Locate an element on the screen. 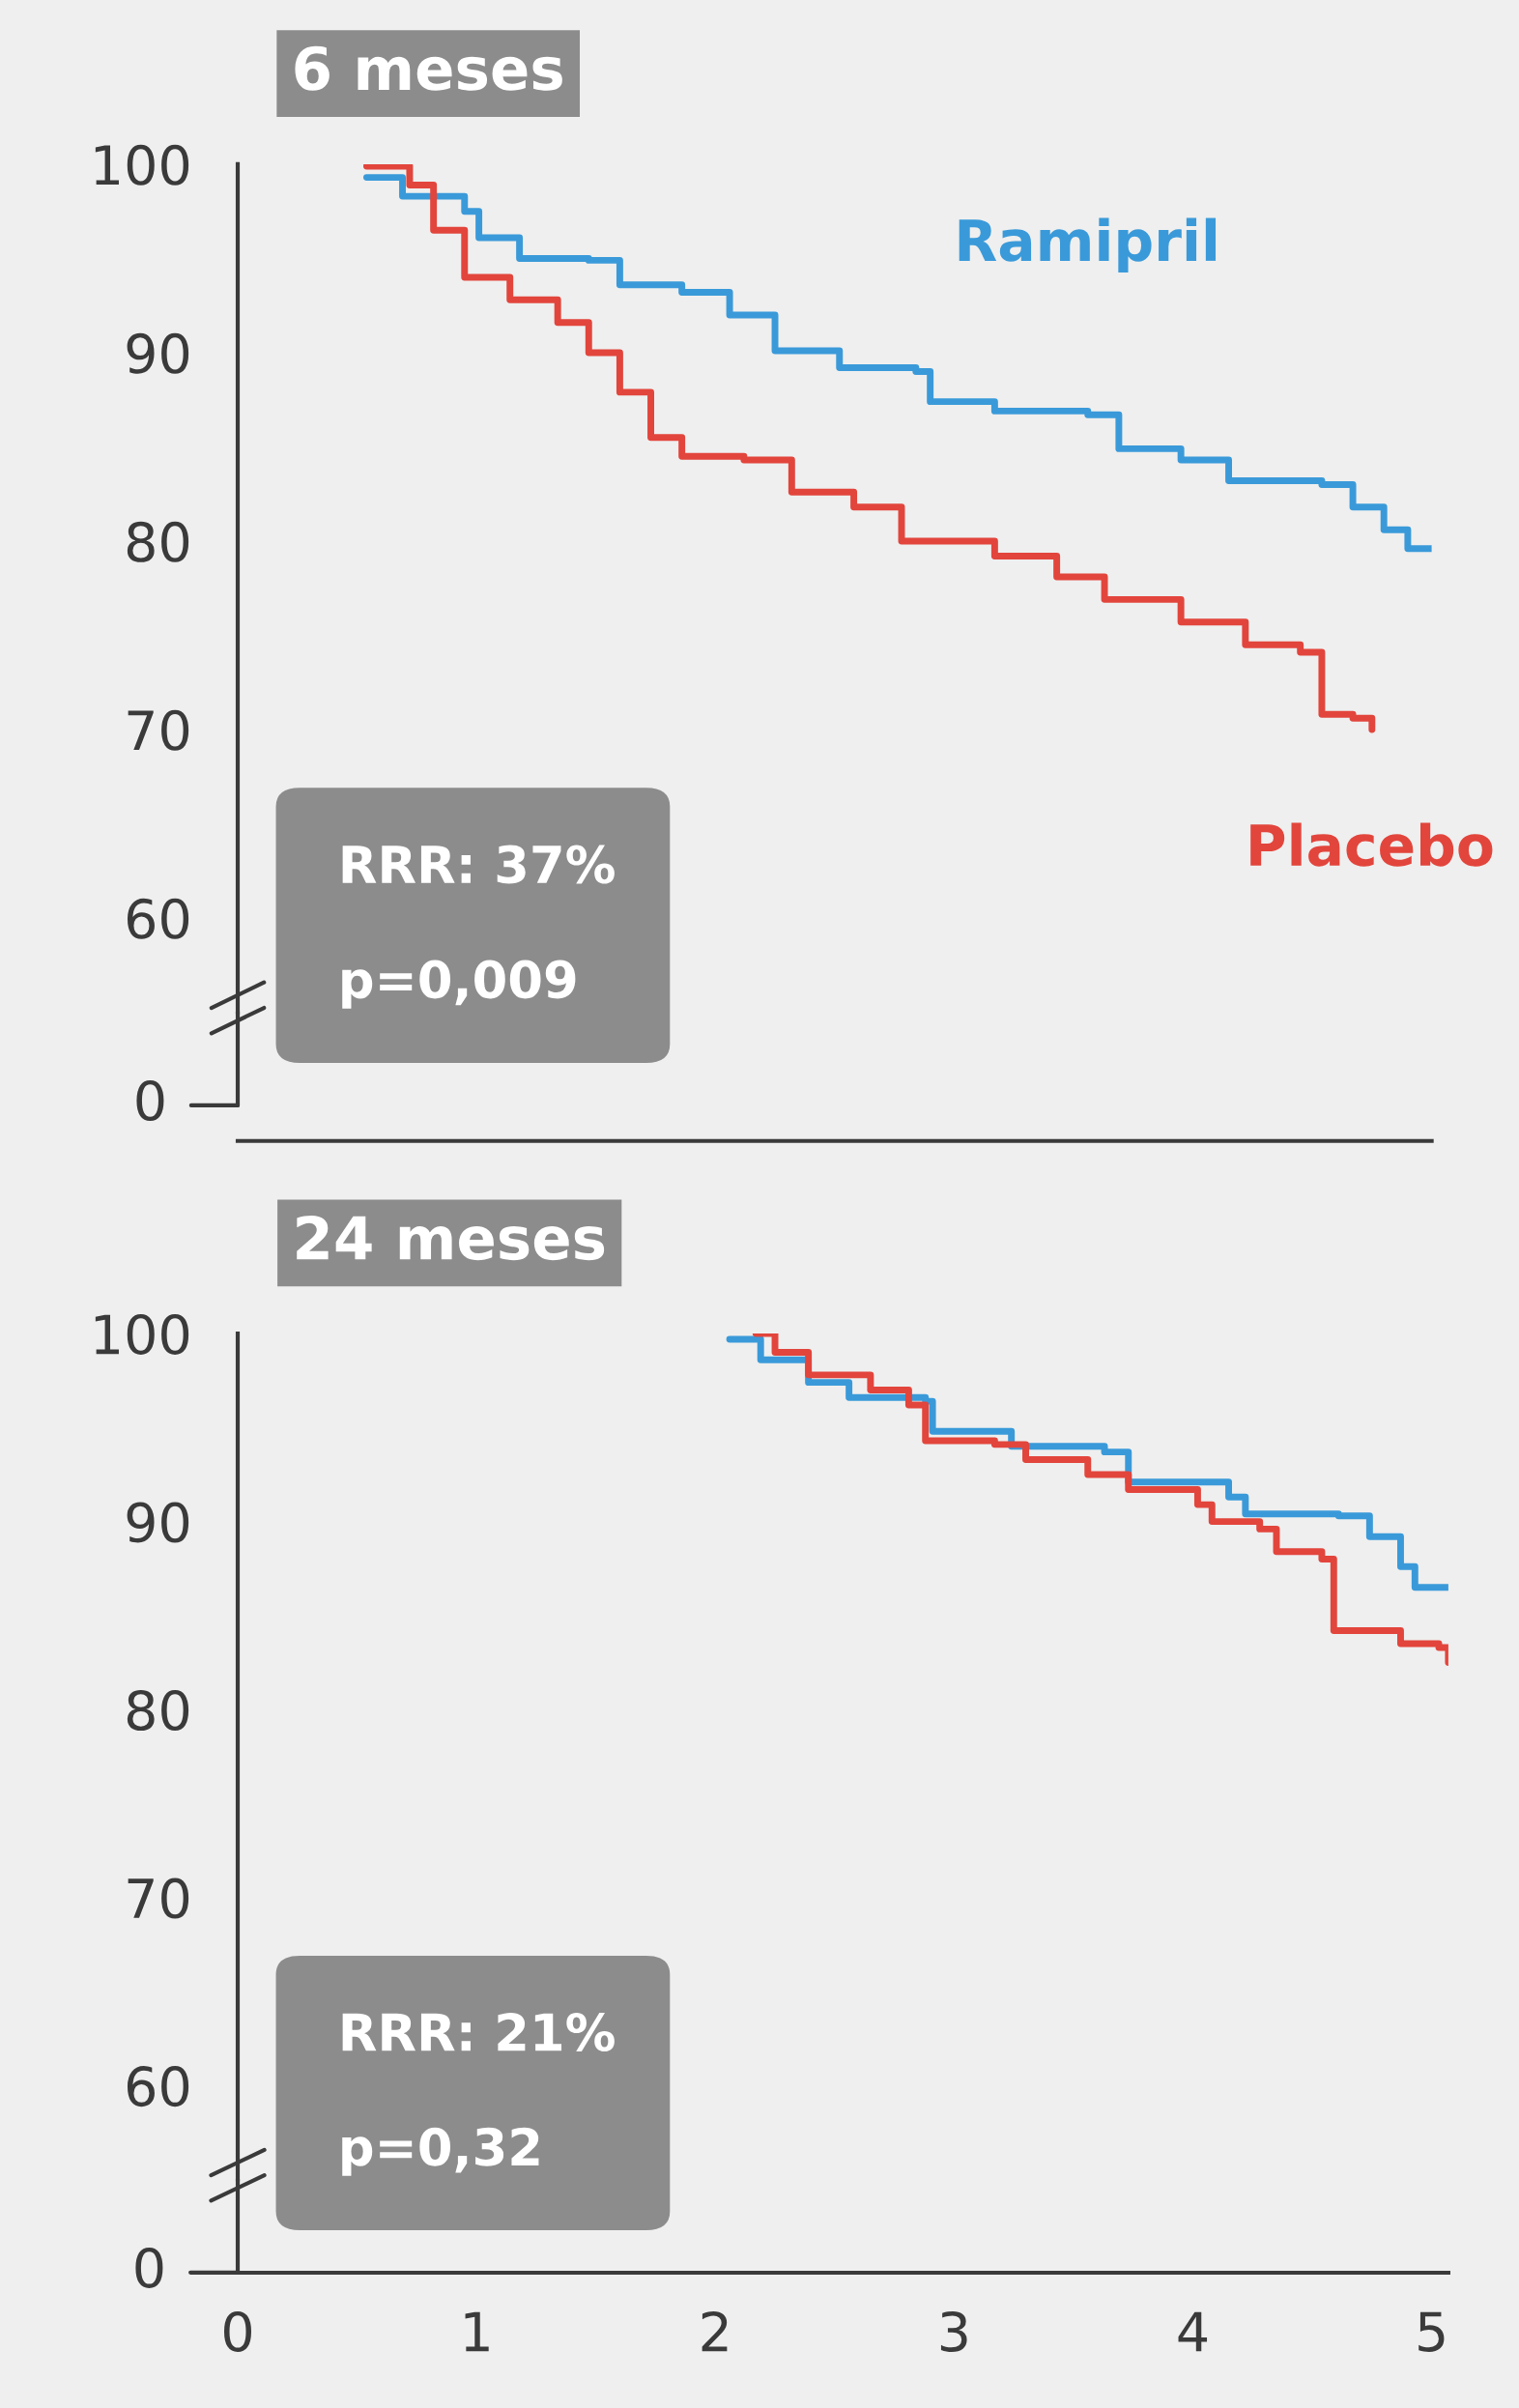 This screenshot has height=2408, width=1519. series-label: Ramipril is located at coordinates (1088, 245).